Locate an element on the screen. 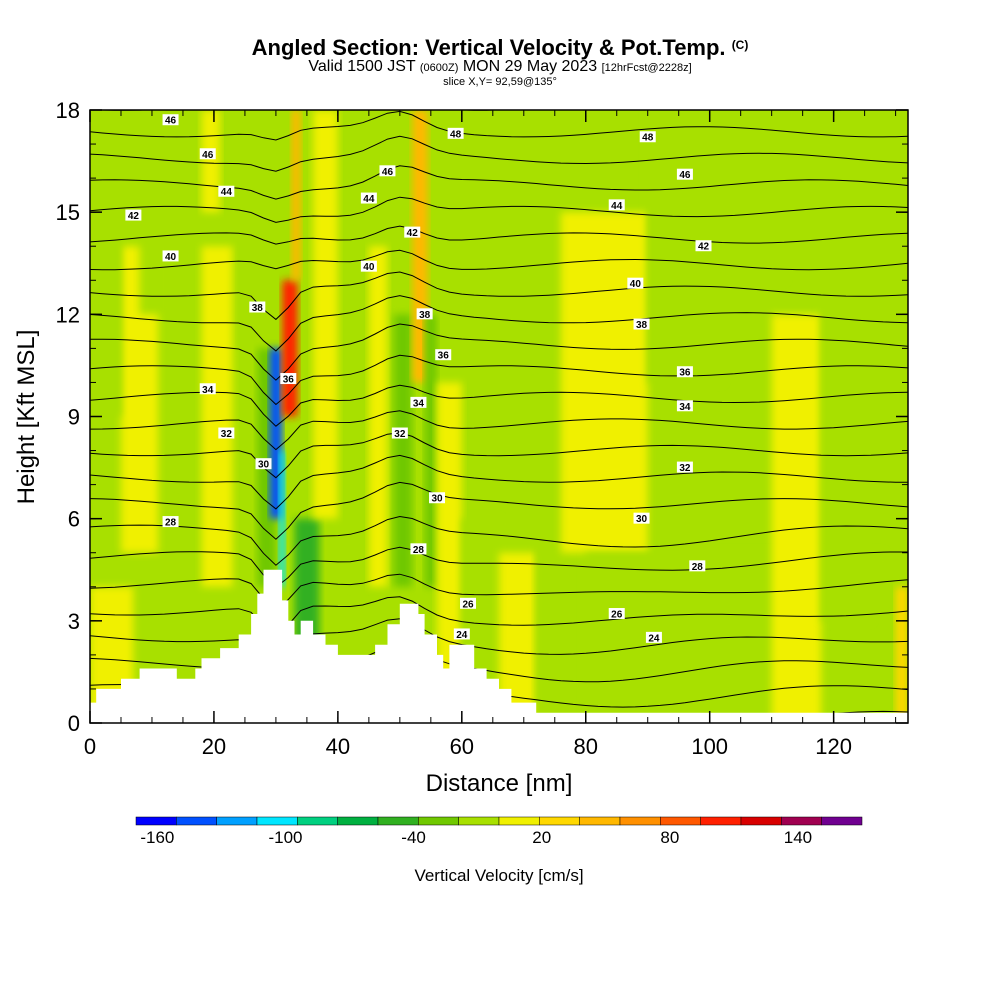 This screenshot has width=1000, height=1000. contour-label-text: 38 is located at coordinates (642, 325).